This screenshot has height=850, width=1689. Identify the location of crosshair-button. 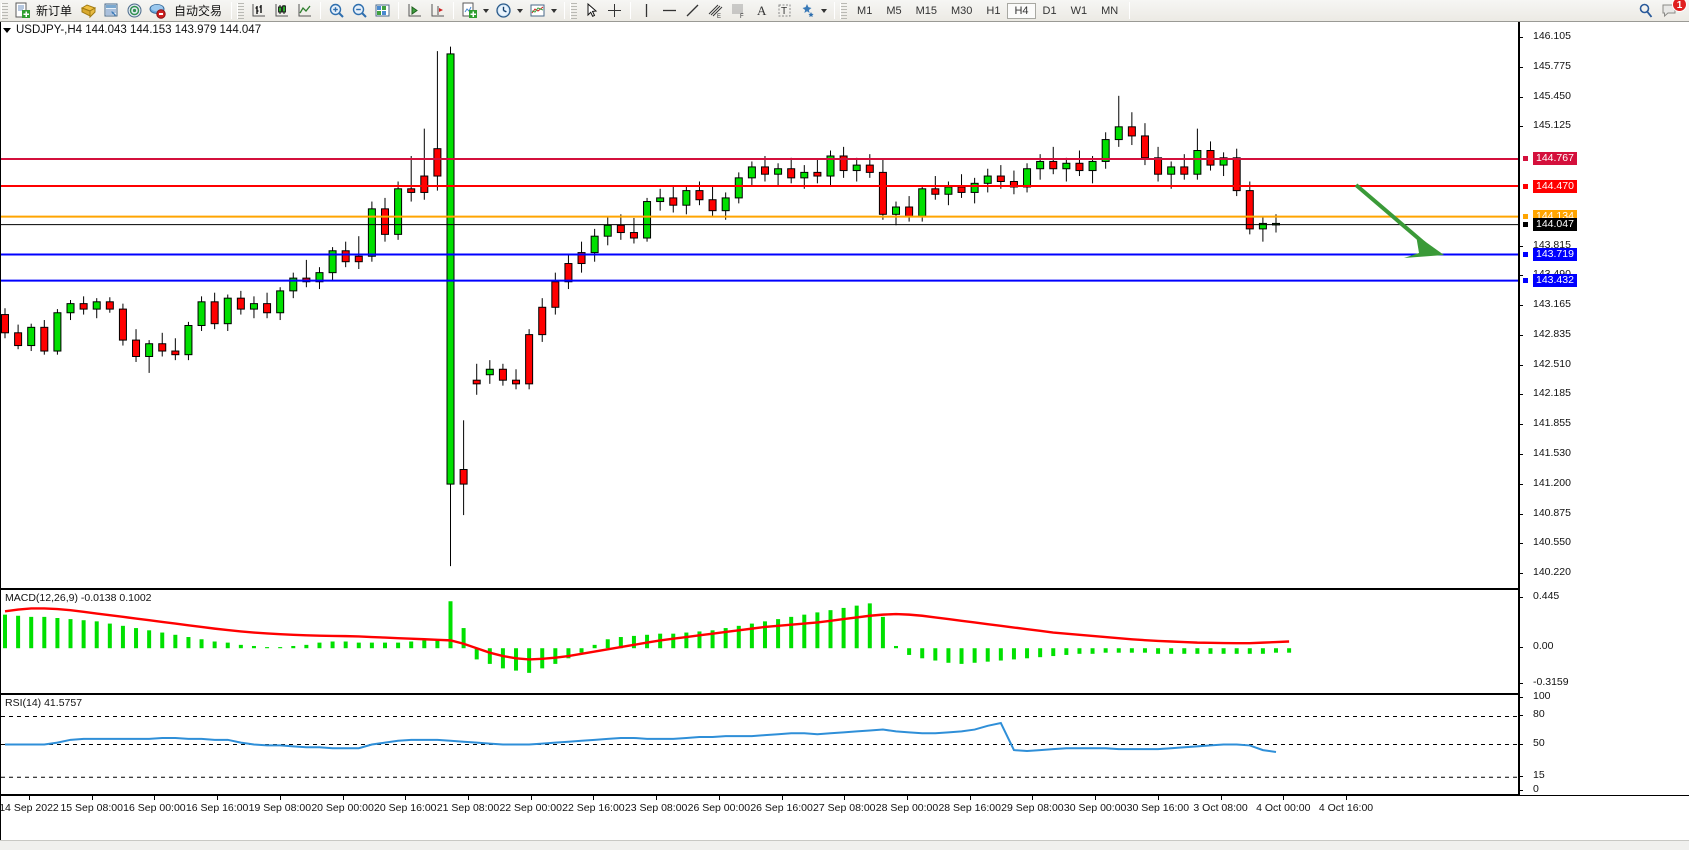
(614, 11).